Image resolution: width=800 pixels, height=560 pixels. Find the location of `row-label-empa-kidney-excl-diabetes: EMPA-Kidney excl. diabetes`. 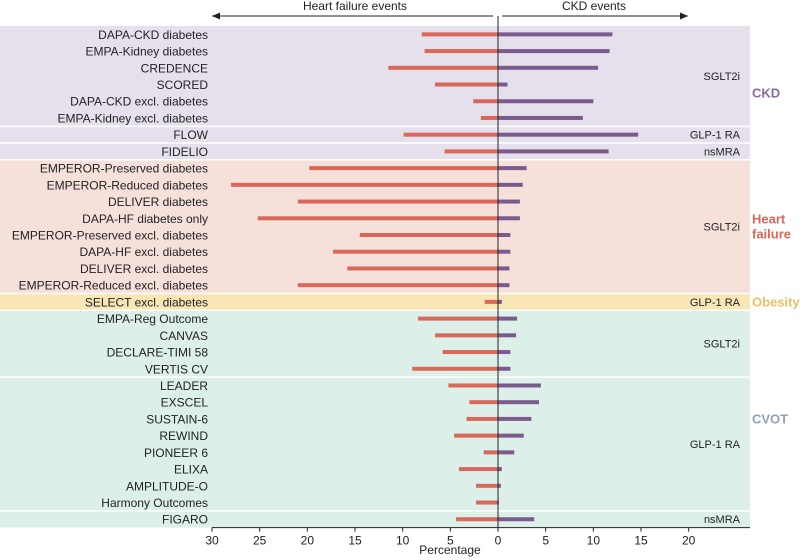

row-label-empa-kidney-excl-diabetes: EMPA-Kidney excl. diabetes is located at coordinates (132, 118).